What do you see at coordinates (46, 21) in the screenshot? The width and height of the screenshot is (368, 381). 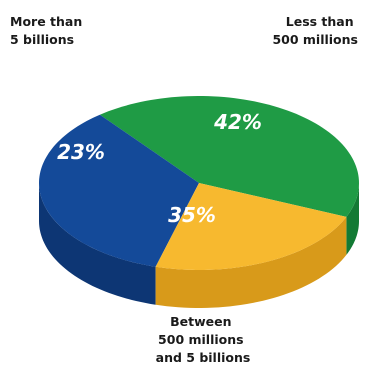 I see `category-label-line: More than` at bounding box center [46, 21].